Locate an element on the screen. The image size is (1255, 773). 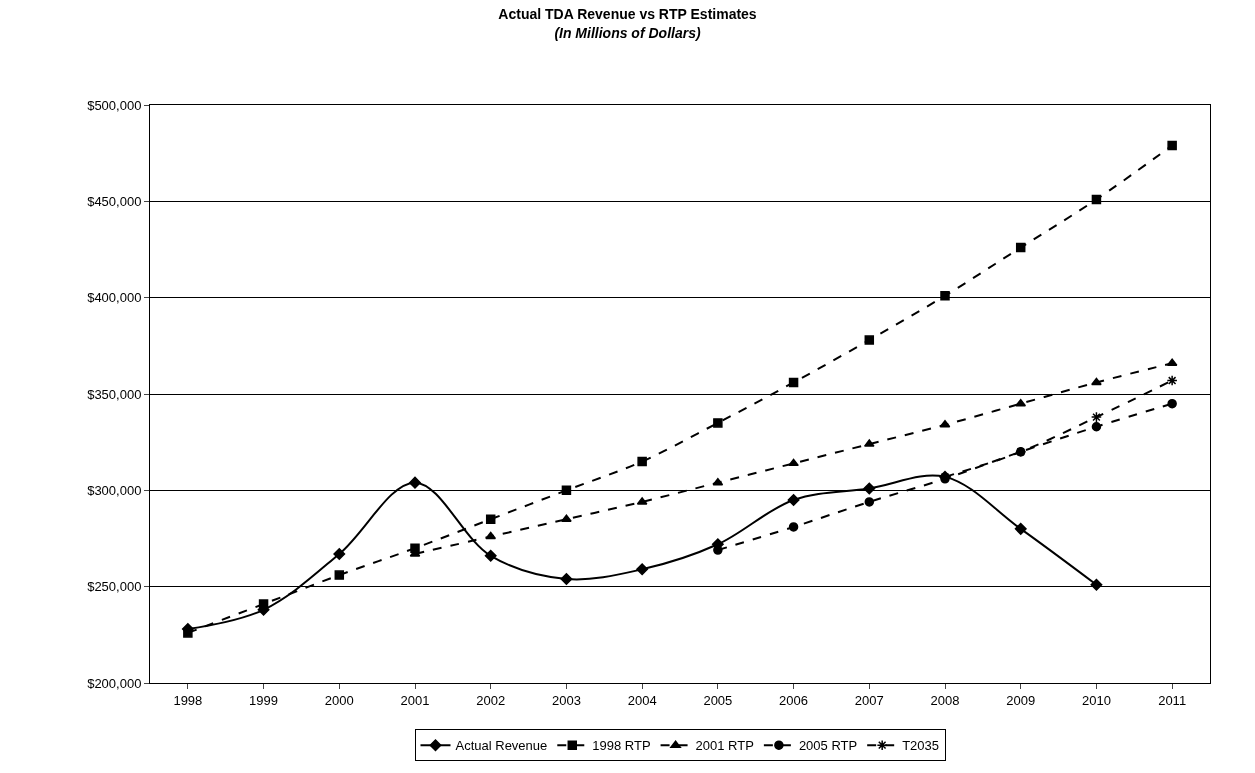
x-tick-label: 2007 is located at coordinates (869, 700).